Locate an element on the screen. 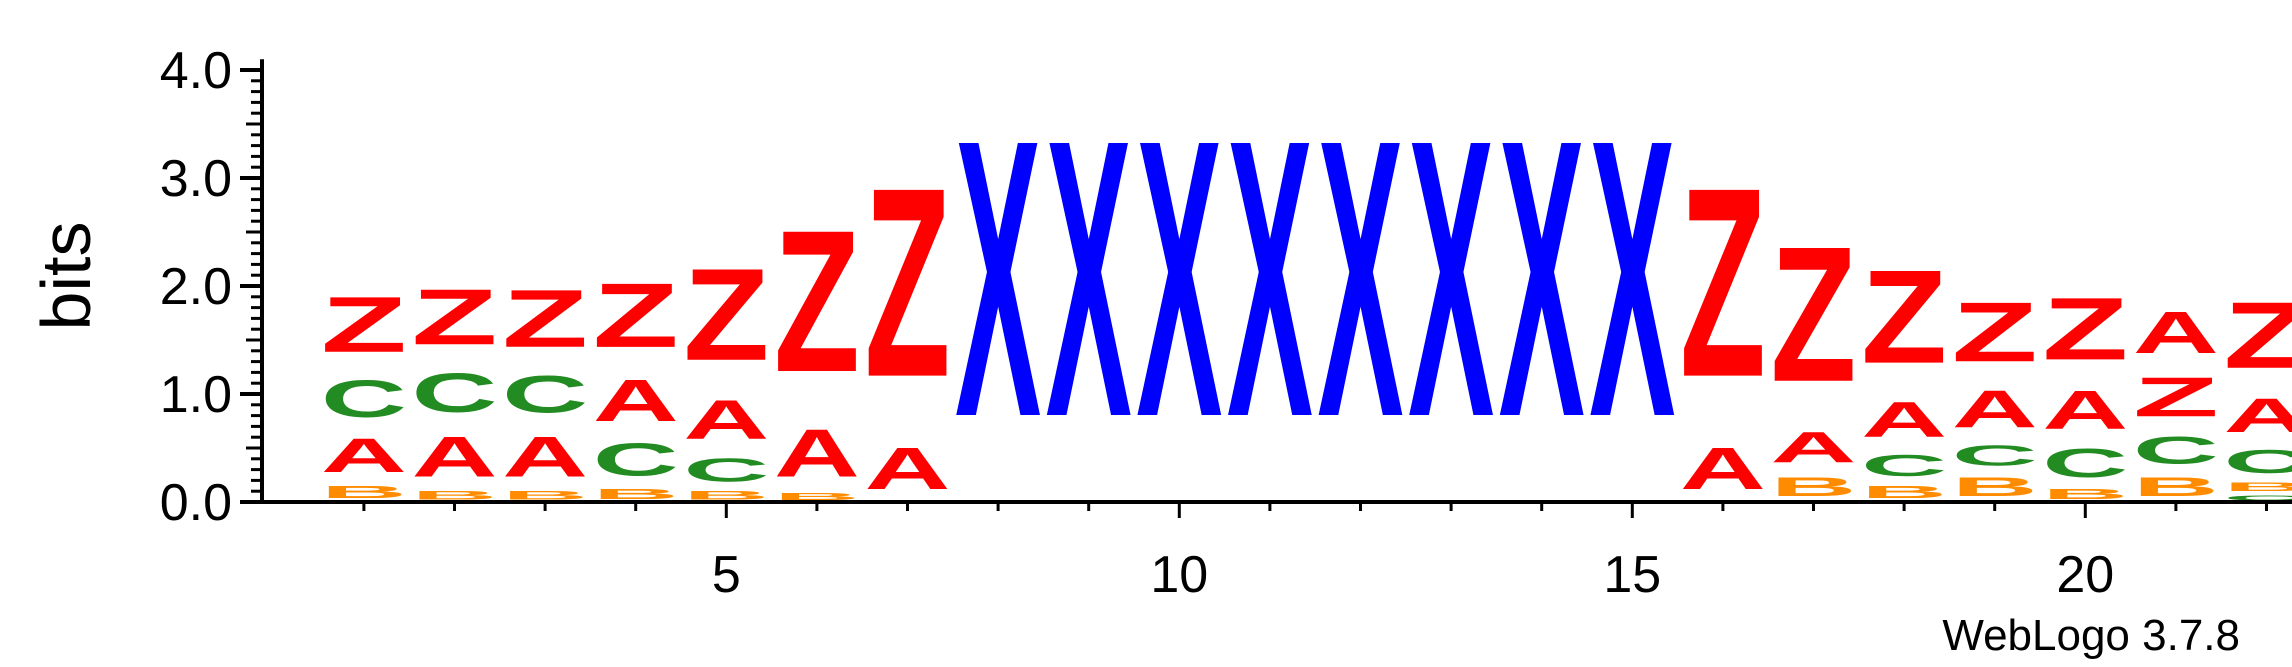 The height and width of the screenshot is (667, 2292). logo-letter-Z-pos-6: Z is located at coordinates (817, 301).